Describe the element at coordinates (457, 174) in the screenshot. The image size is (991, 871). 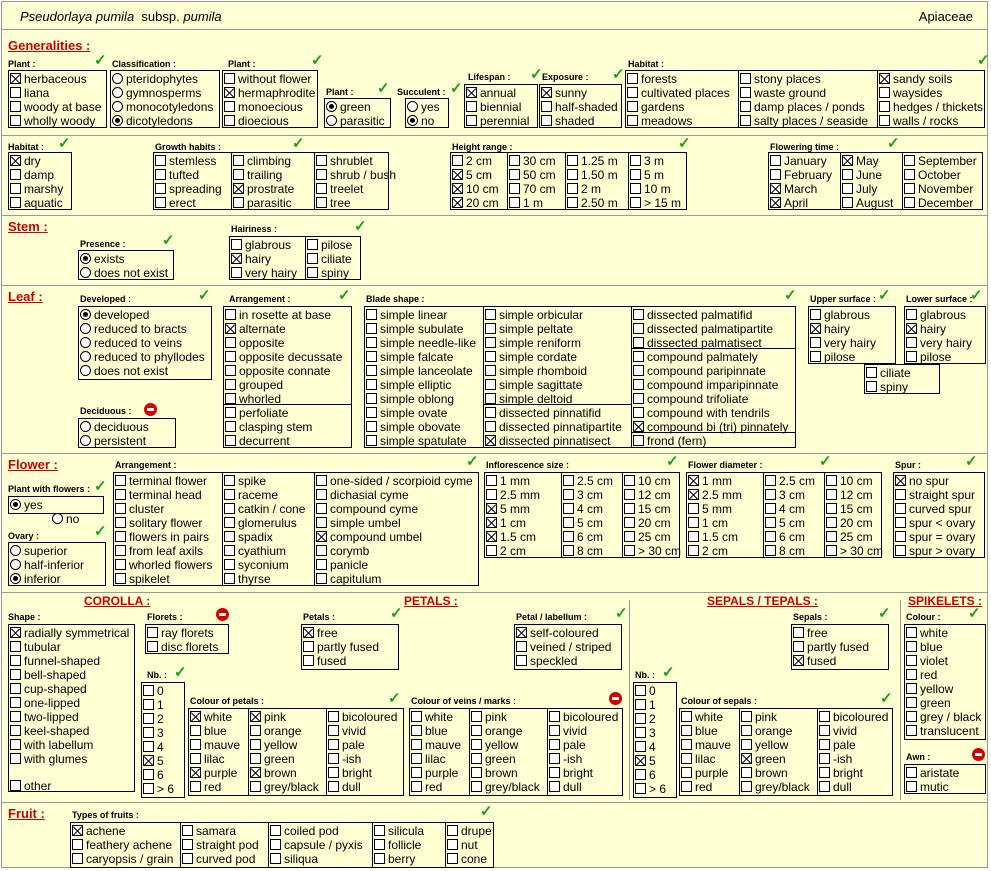
I see `checkbox-5-cm` at that location.